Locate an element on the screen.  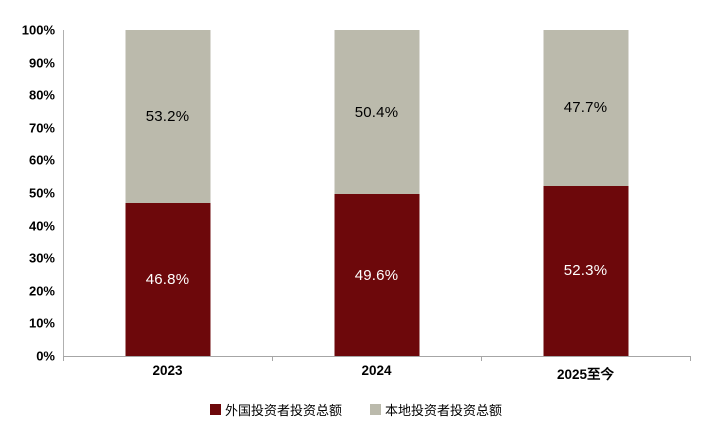
y-axis-tick-label: 50% is located at coordinates (41, 193).